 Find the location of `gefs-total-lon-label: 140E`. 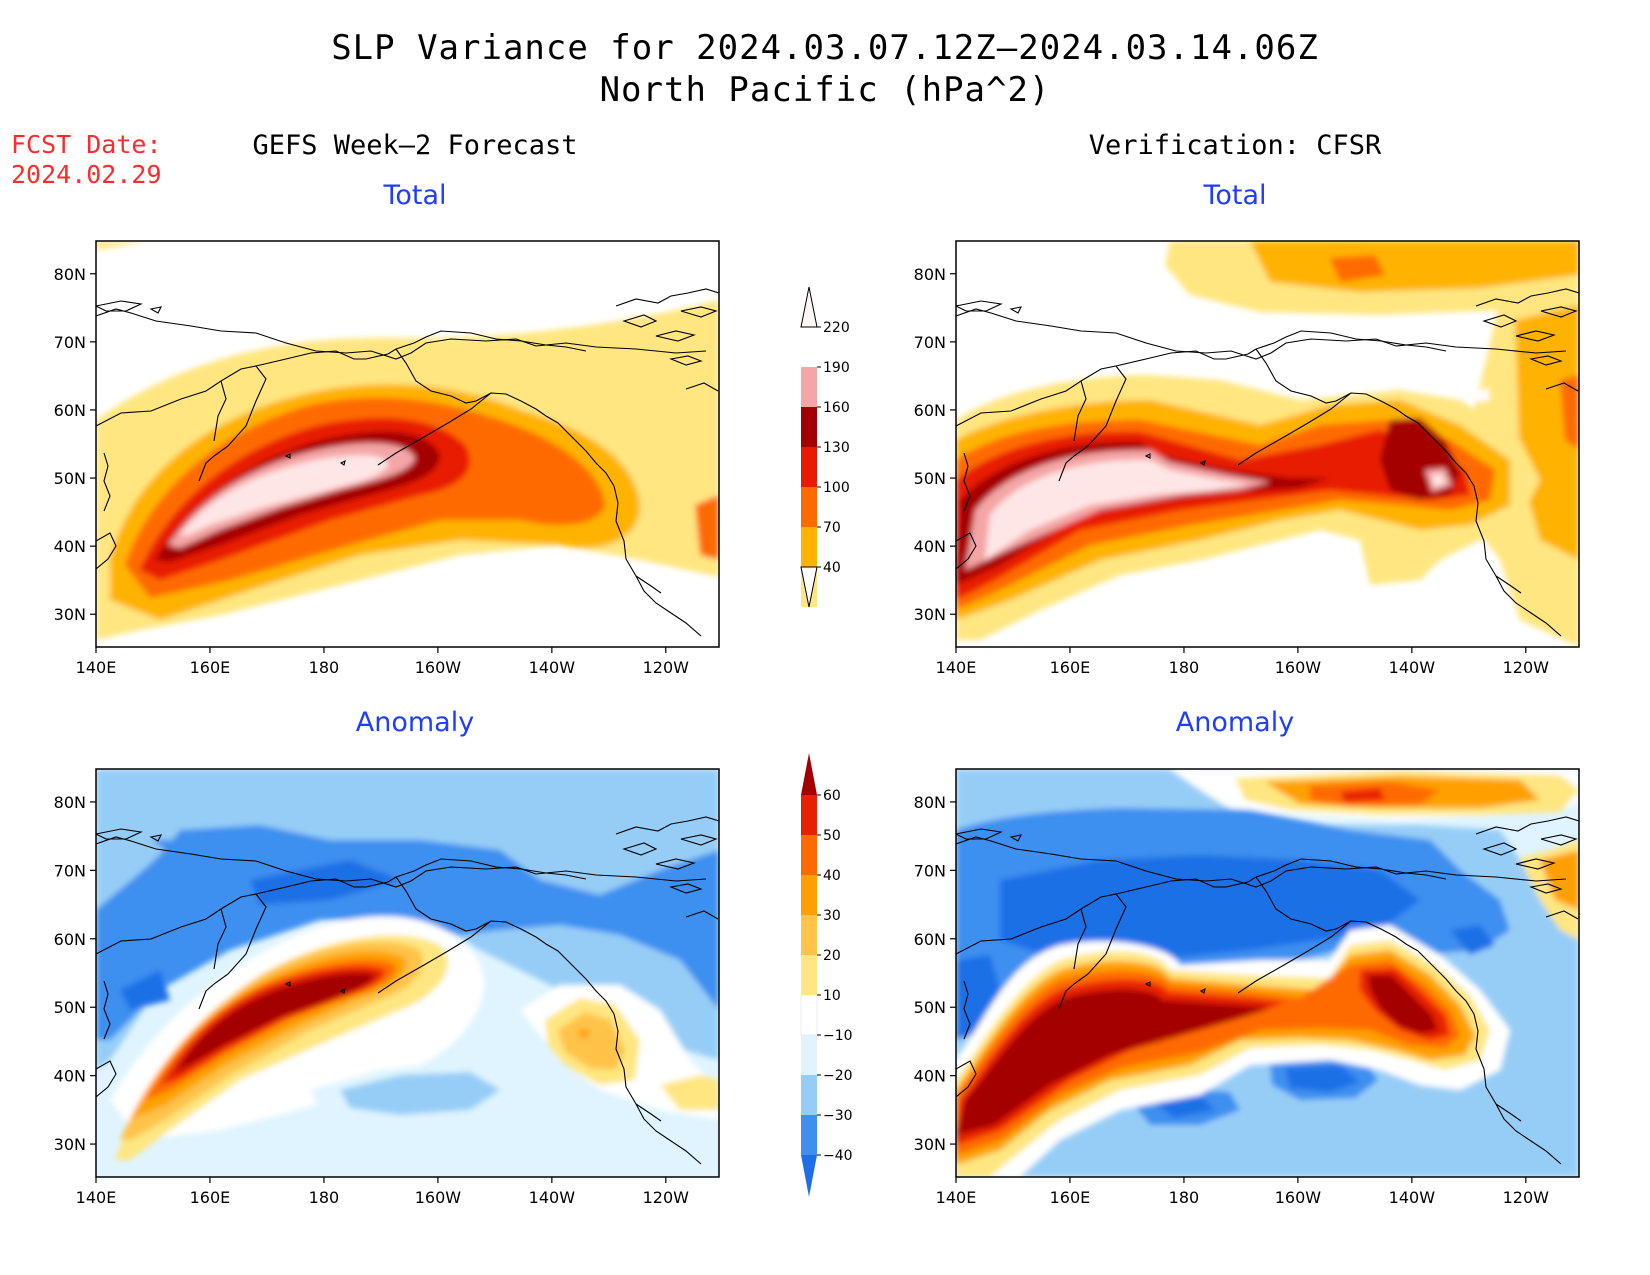

gefs-total-lon-label: 140E is located at coordinates (96, 667).